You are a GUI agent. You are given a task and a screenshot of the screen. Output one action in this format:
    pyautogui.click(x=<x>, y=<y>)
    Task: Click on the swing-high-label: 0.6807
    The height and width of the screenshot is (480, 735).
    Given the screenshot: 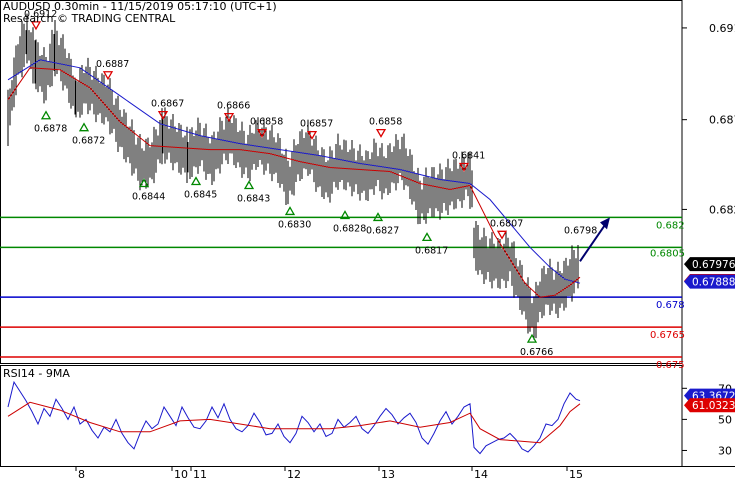 What is the action you would take?
    pyautogui.click(x=506, y=223)
    